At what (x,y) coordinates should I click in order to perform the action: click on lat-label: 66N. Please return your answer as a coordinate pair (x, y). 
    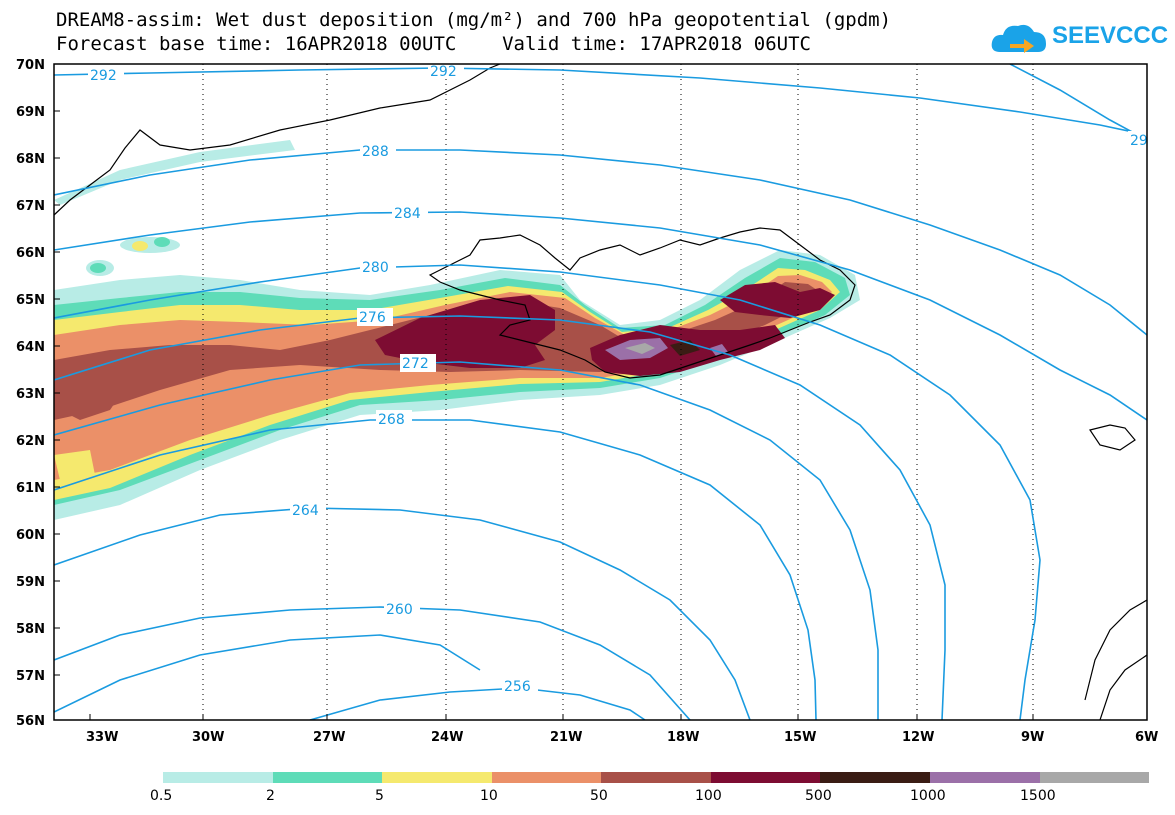
    Looking at the image, I should click on (30, 253).